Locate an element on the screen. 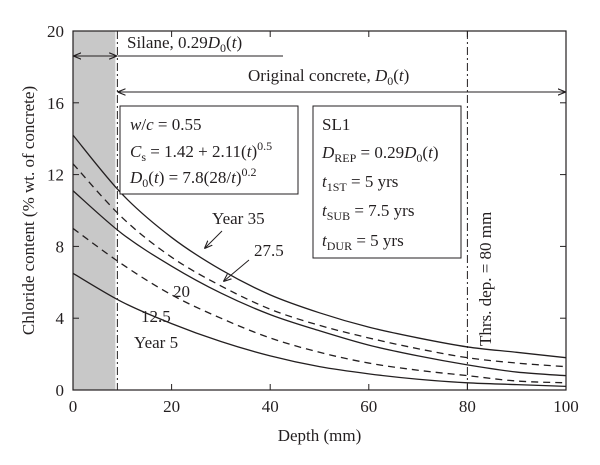  original-concrete-label: Original concrete, D0(t) is located at coordinates (328, 77).